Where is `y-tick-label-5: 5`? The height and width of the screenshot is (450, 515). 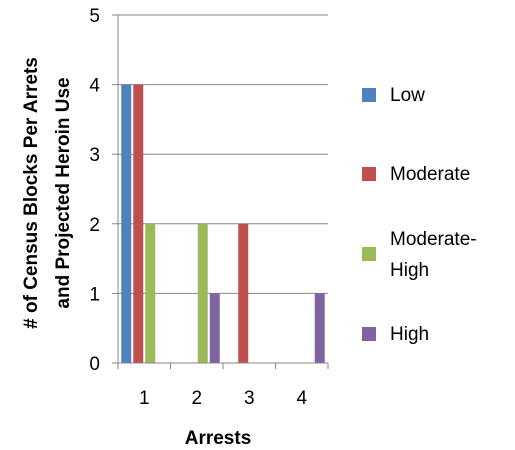
y-tick-label-5: 5 is located at coordinates (94, 16).